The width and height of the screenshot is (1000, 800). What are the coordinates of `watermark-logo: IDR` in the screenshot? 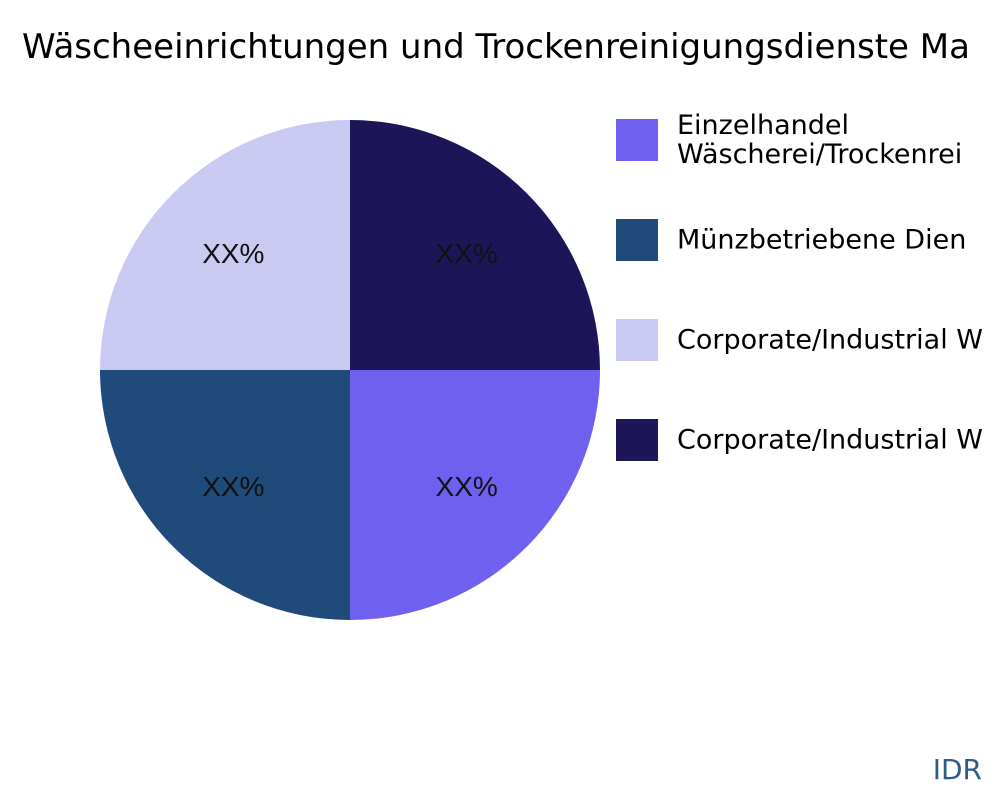 It's located at (957, 769).